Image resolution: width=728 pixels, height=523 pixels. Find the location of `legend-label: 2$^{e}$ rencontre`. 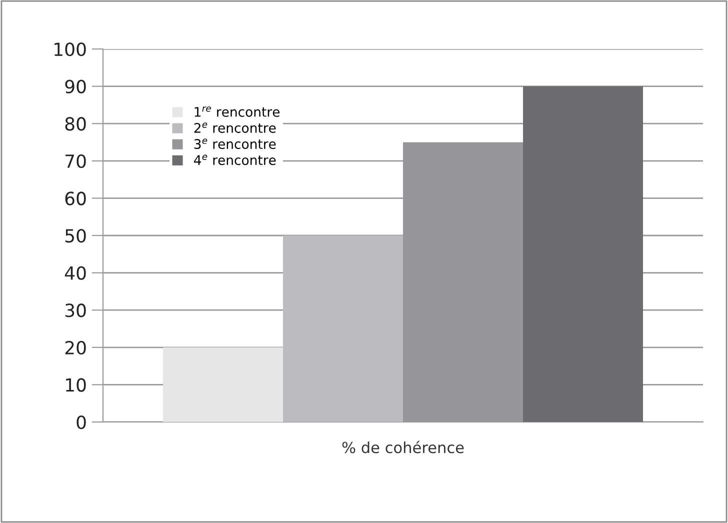

legend-label: 2$^{e}$ rencontre is located at coordinates (235, 127).